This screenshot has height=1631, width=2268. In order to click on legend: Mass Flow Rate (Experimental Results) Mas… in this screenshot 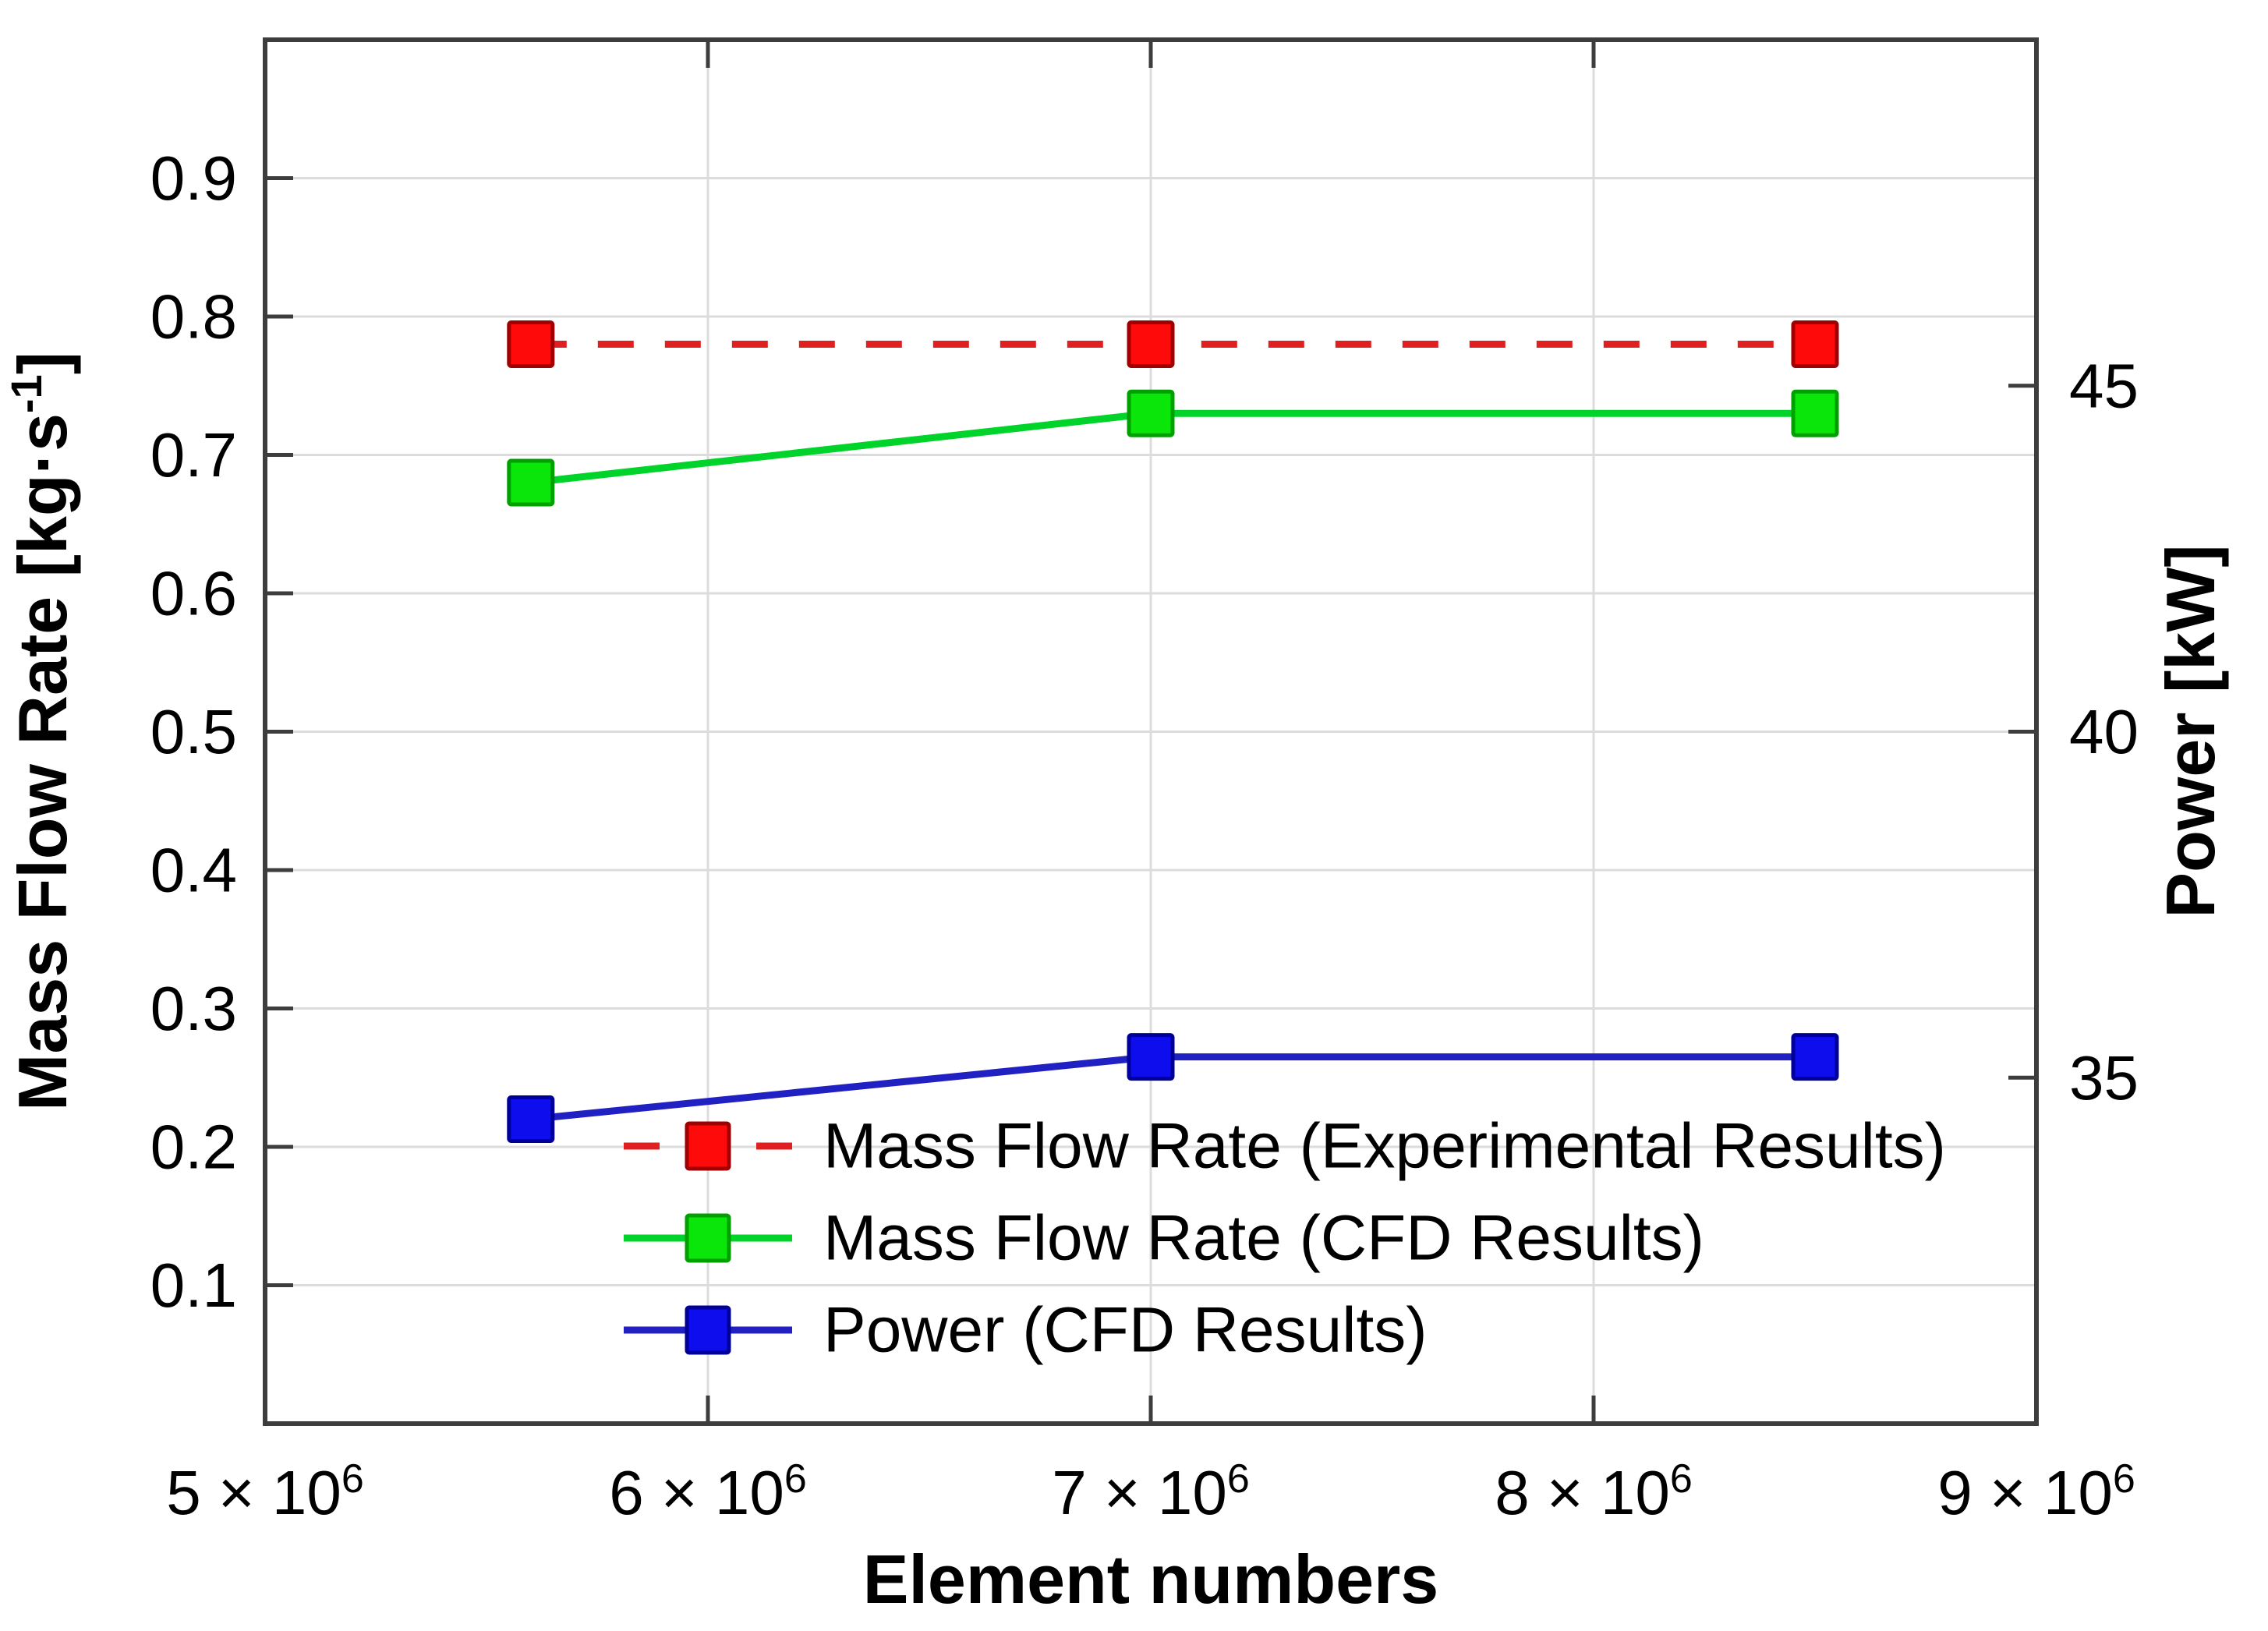, I will do `click(1285, 1238)`.